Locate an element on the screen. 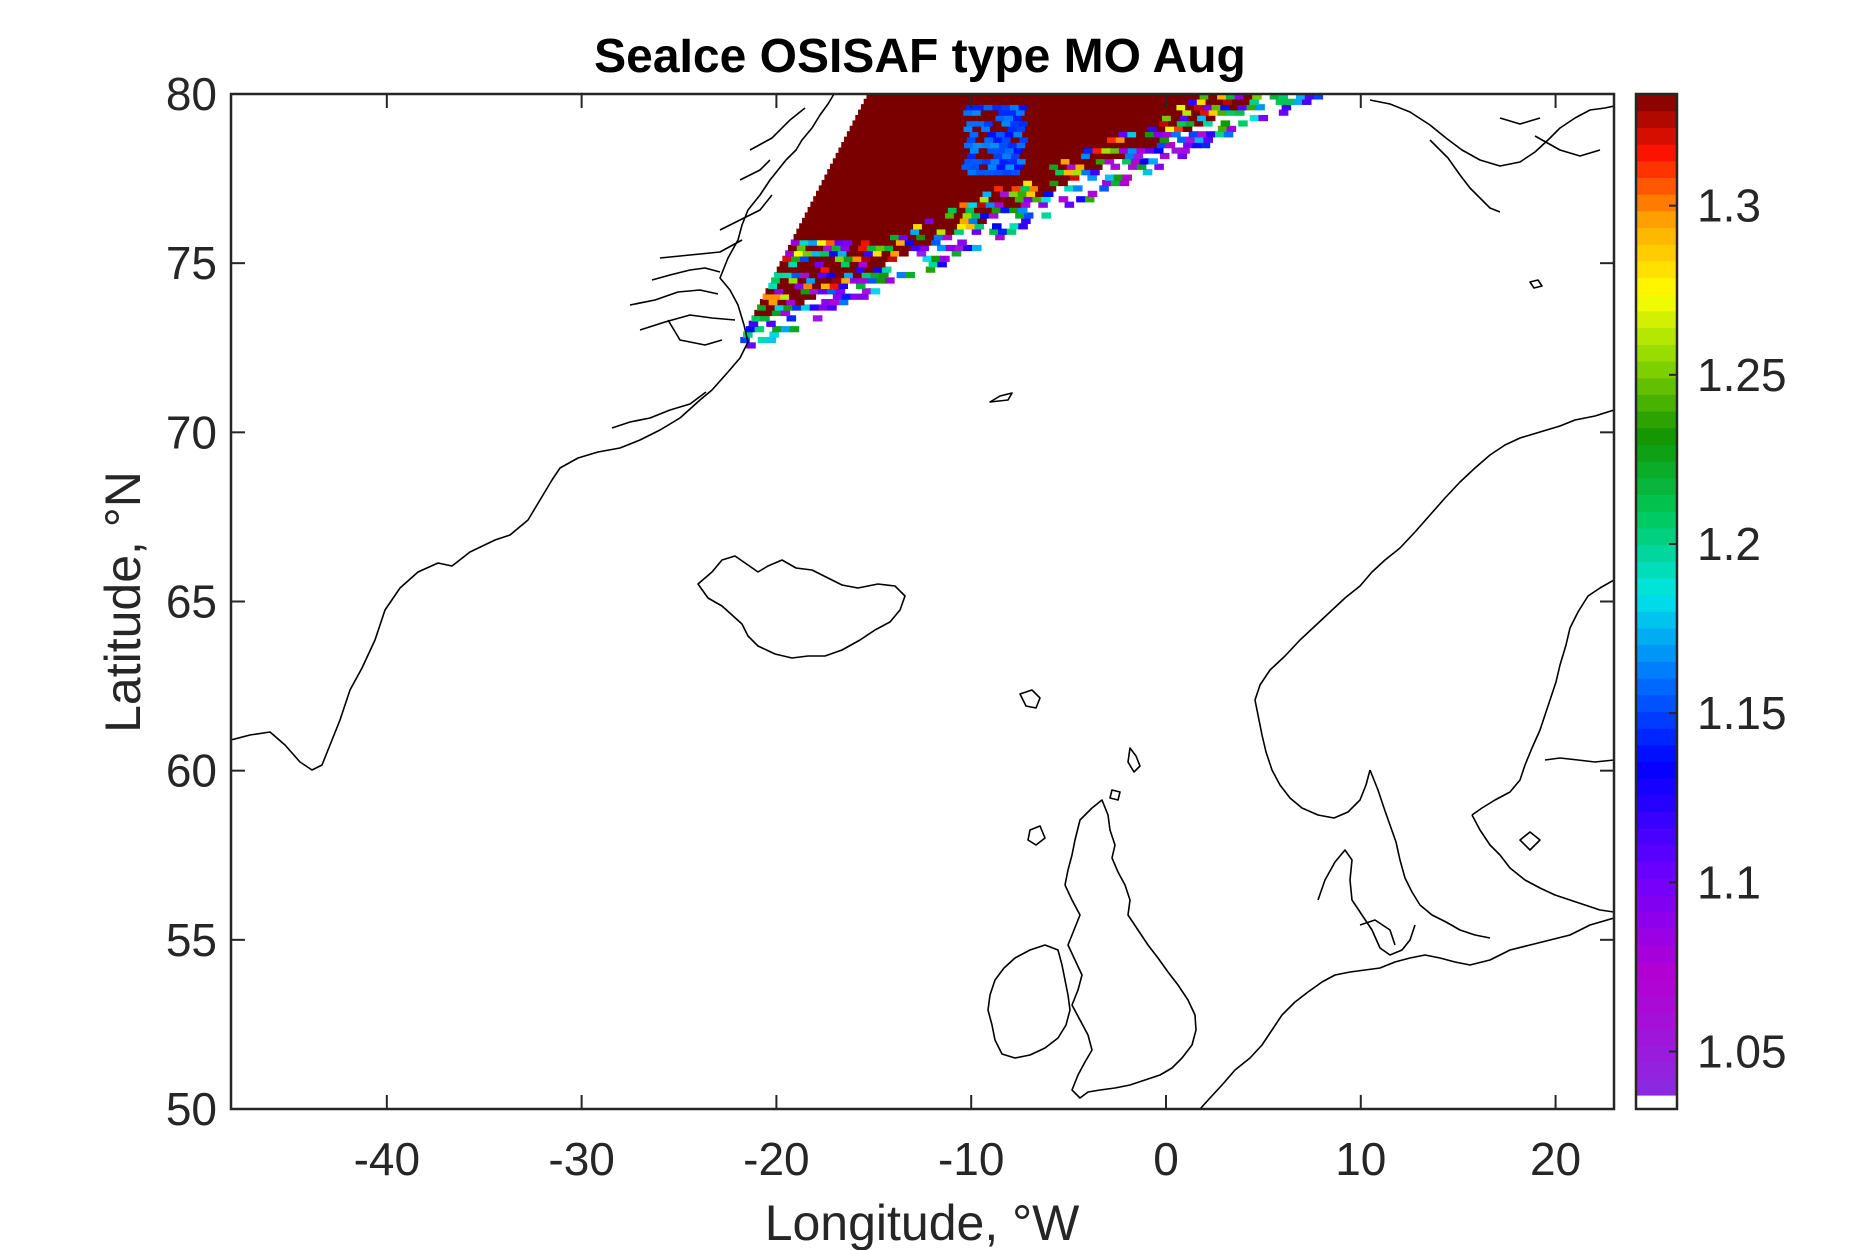 The width and height of the screenshot is (1875, 1250). colorbar-swatch-low is located at coordinates (1656, 1102).